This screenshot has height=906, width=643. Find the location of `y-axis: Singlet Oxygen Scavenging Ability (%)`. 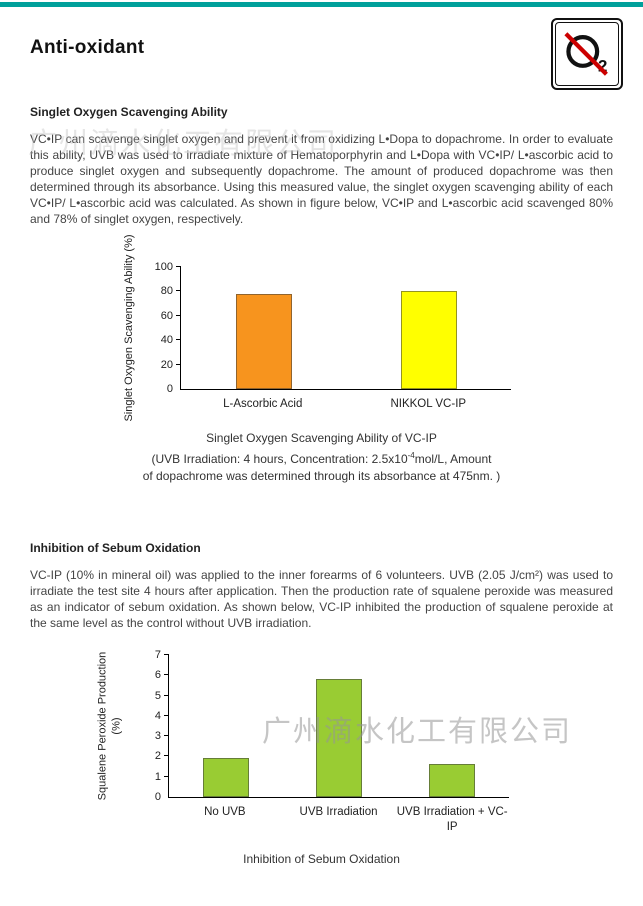

y-axis: Singlet Oxygen Scavenging Ability (%) is located at coordinates (129, 327).